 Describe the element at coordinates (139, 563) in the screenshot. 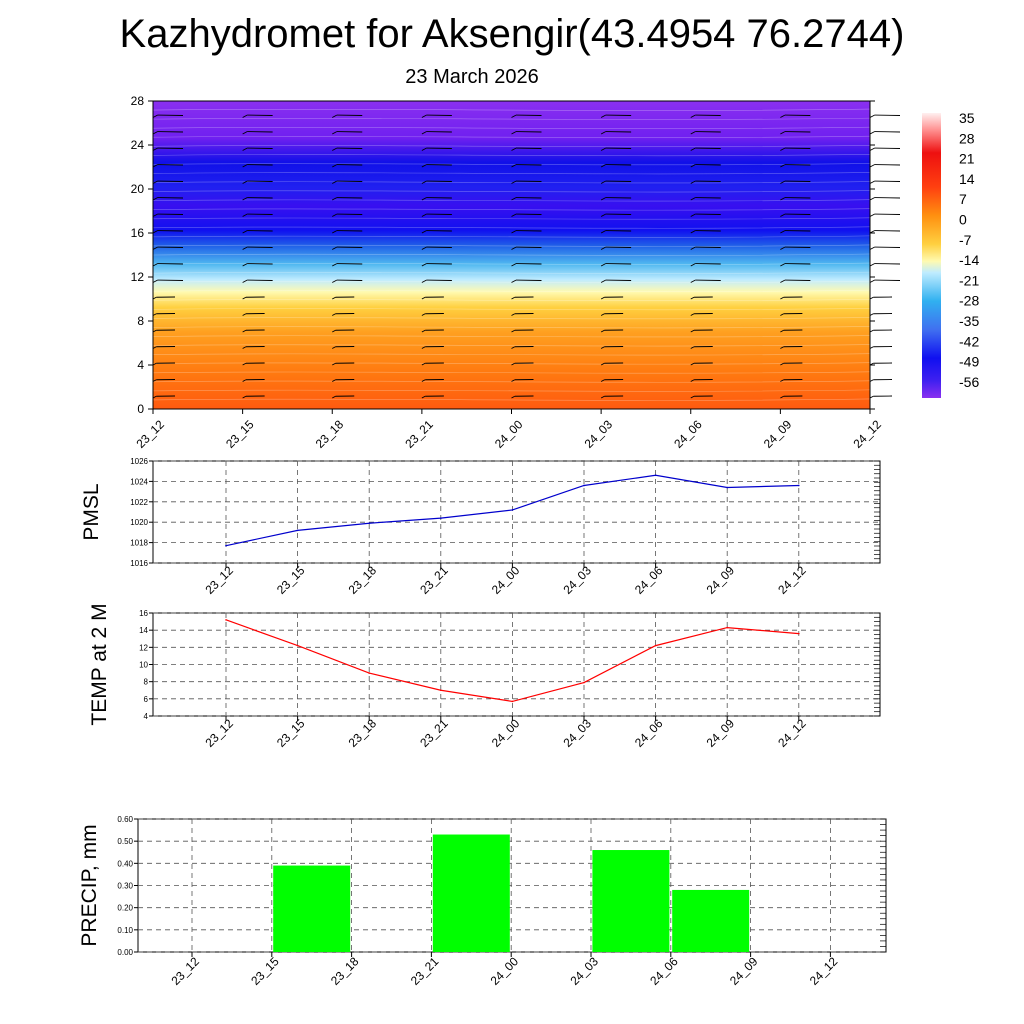

I see `y-tick-label: 1016` at that location.